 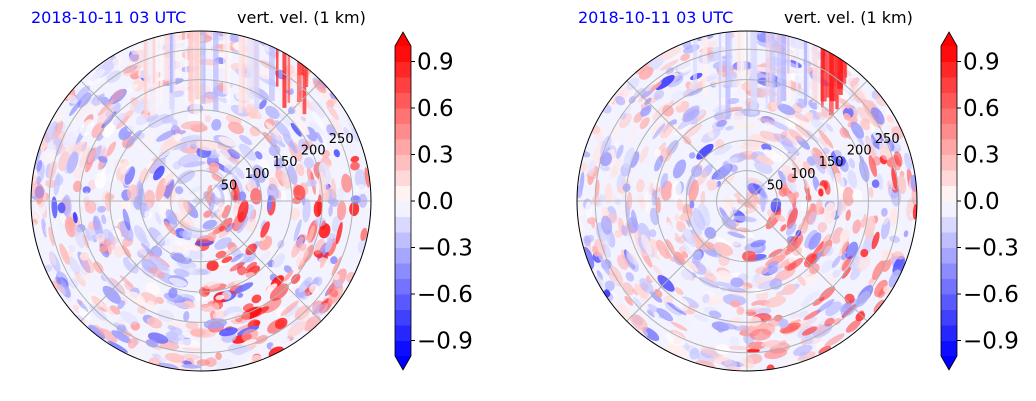 What do you see at coordinates (445, 249) in the screenshot?
I see `colorbar-tick-label: −0.3` at bounding box center [445, 249].